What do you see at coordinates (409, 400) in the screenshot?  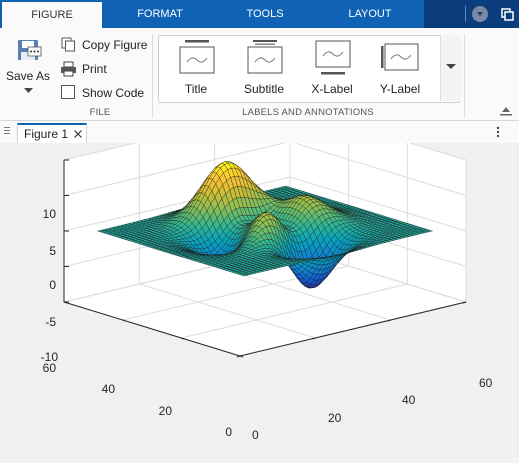 I see `x-tick-label: 40` at bounding box center [409, 400].